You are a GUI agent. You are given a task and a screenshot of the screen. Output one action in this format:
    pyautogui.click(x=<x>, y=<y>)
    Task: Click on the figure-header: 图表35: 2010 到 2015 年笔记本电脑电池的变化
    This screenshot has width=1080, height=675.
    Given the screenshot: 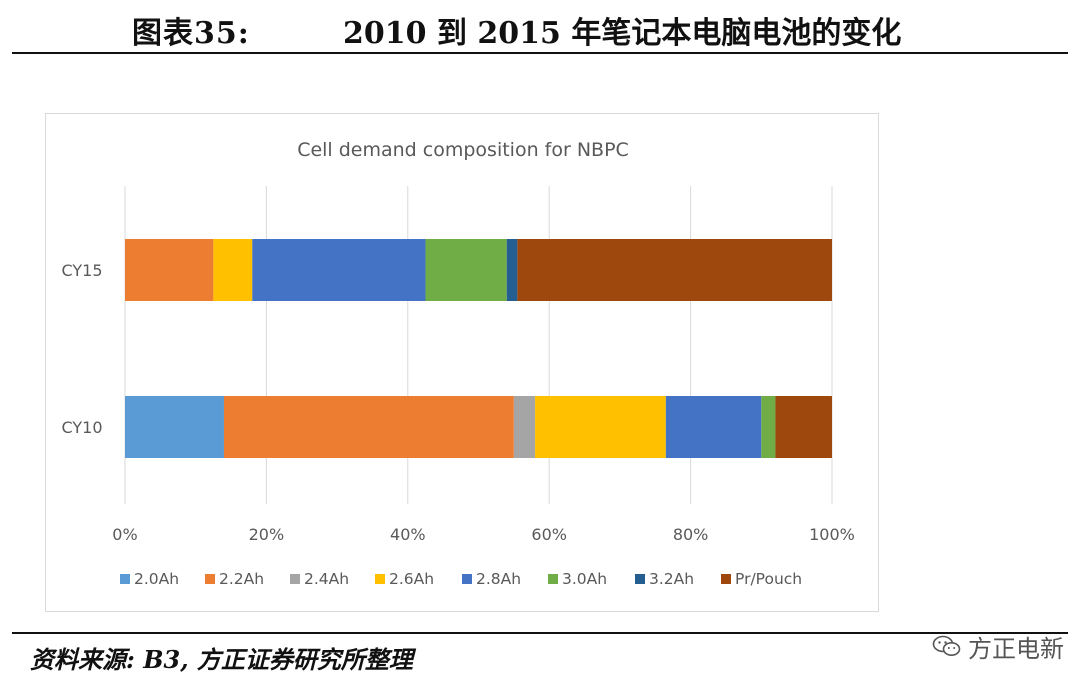 What is the action you would take?
    pyautogui.click(x=540, y=28)
    